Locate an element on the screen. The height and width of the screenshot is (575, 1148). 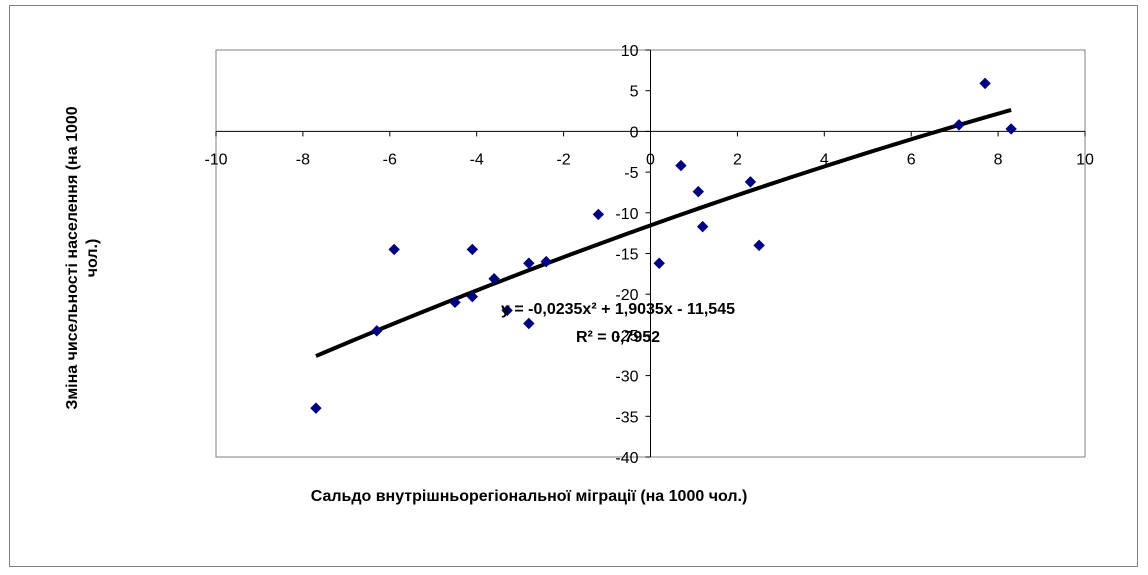
x-tick-label: -10 is located at coordinates (215, 159).